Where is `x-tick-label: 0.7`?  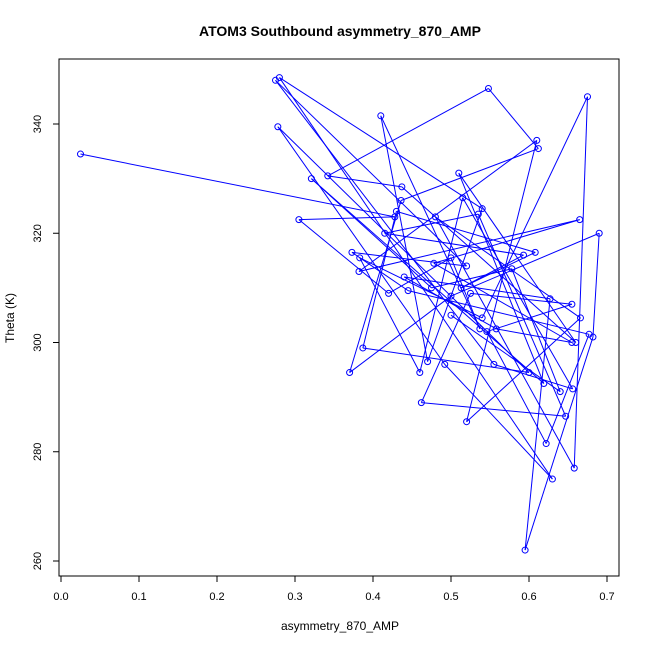 x-tick-label: 0.7 is located at coordinates (606, 597).